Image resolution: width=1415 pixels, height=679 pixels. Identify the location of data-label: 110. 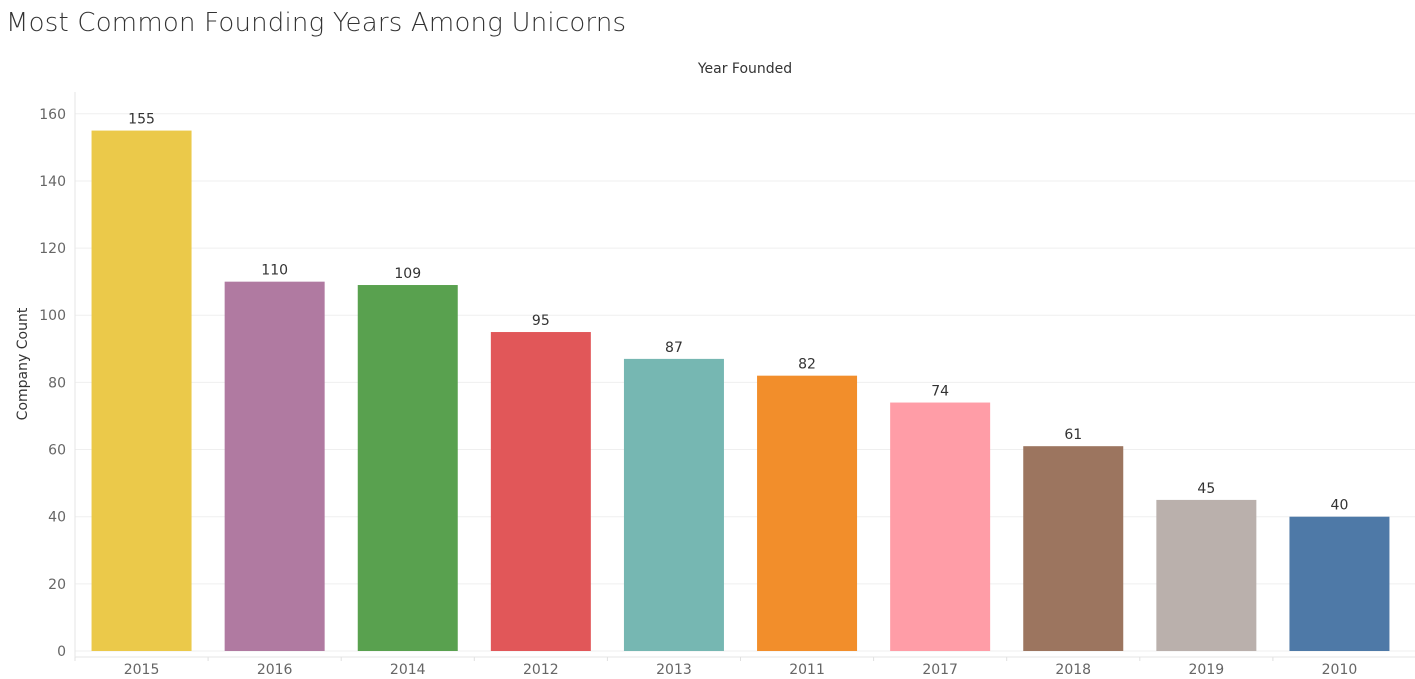
(274, 271).